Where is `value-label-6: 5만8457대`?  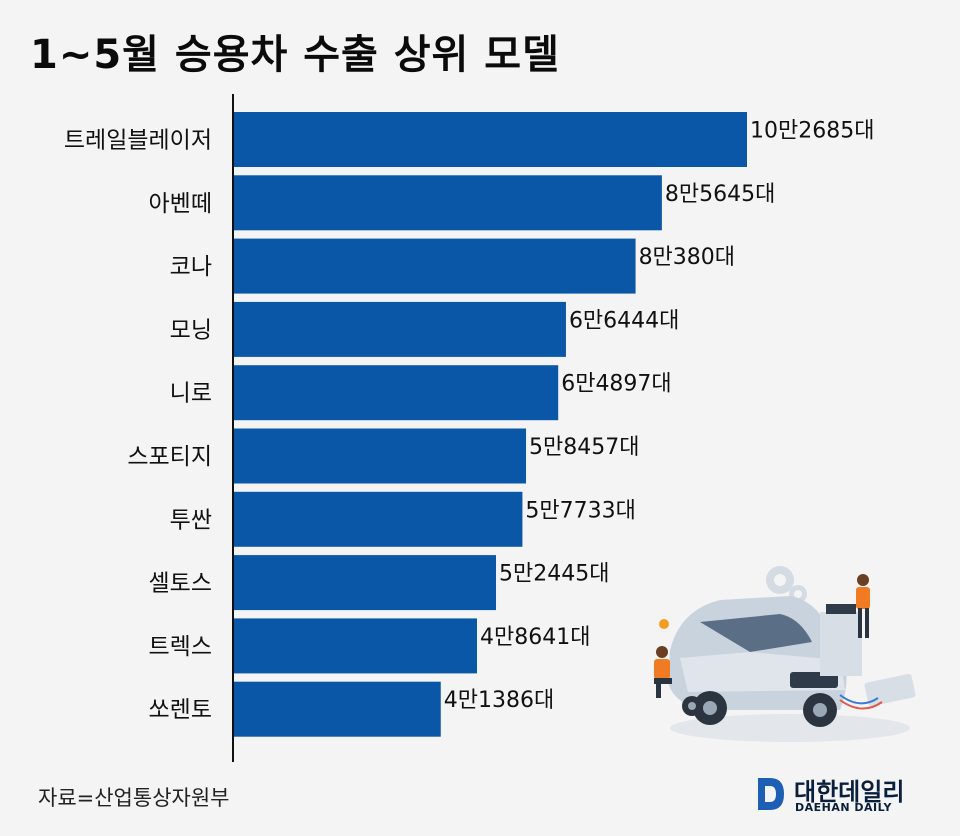
value-label-6: 5만8457대 is located at coordinates (584, 447).